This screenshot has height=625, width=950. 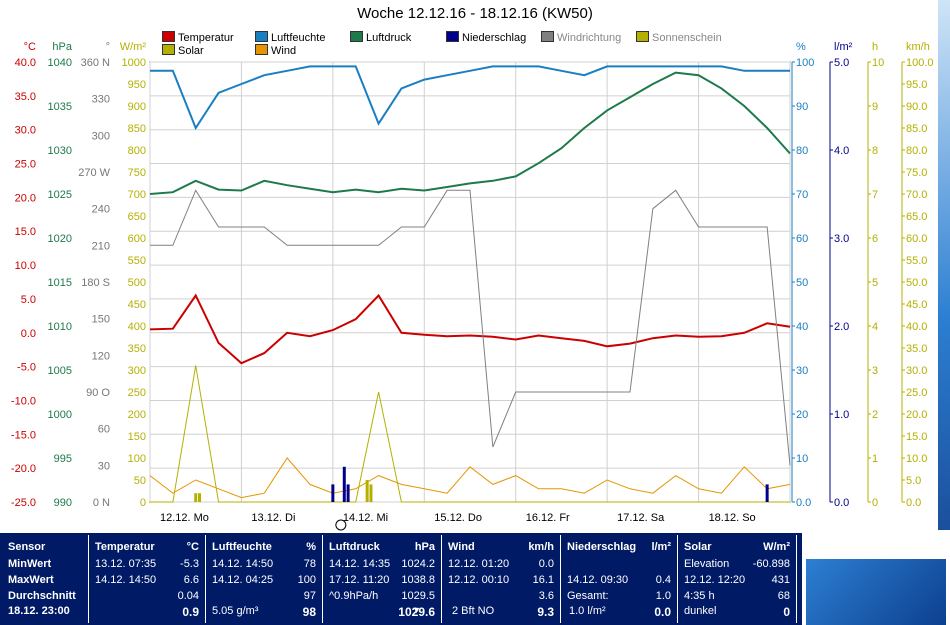 I want to click on wind-tick-label: 75.0, so click(x=916, y=173).